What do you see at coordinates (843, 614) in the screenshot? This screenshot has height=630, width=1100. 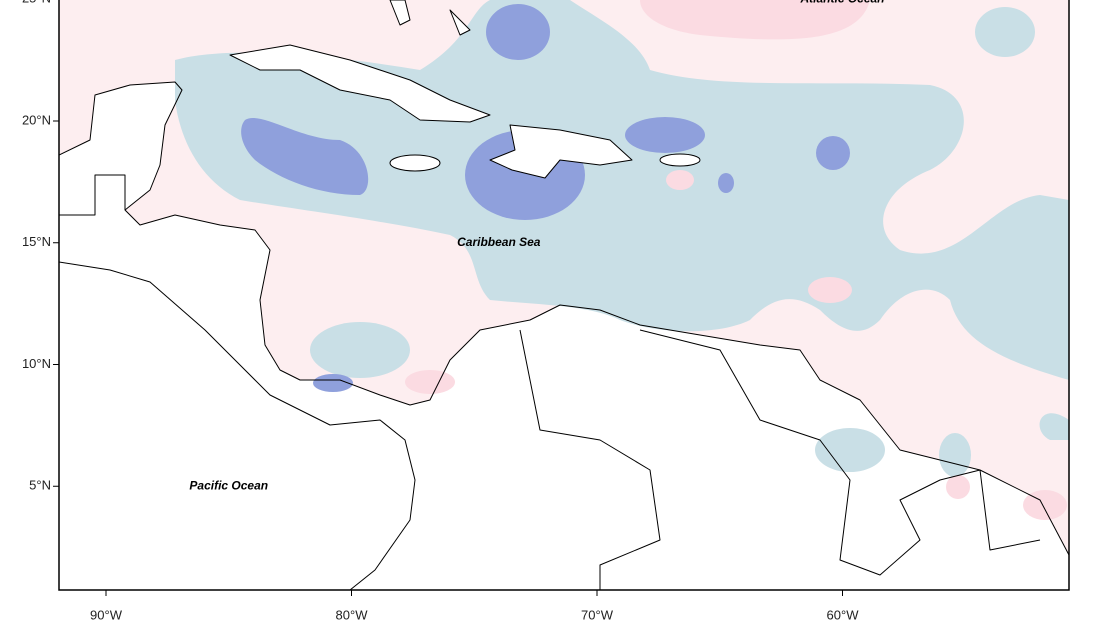 I see `x-tick-label: 60°W` at bounding box center [843, 614].